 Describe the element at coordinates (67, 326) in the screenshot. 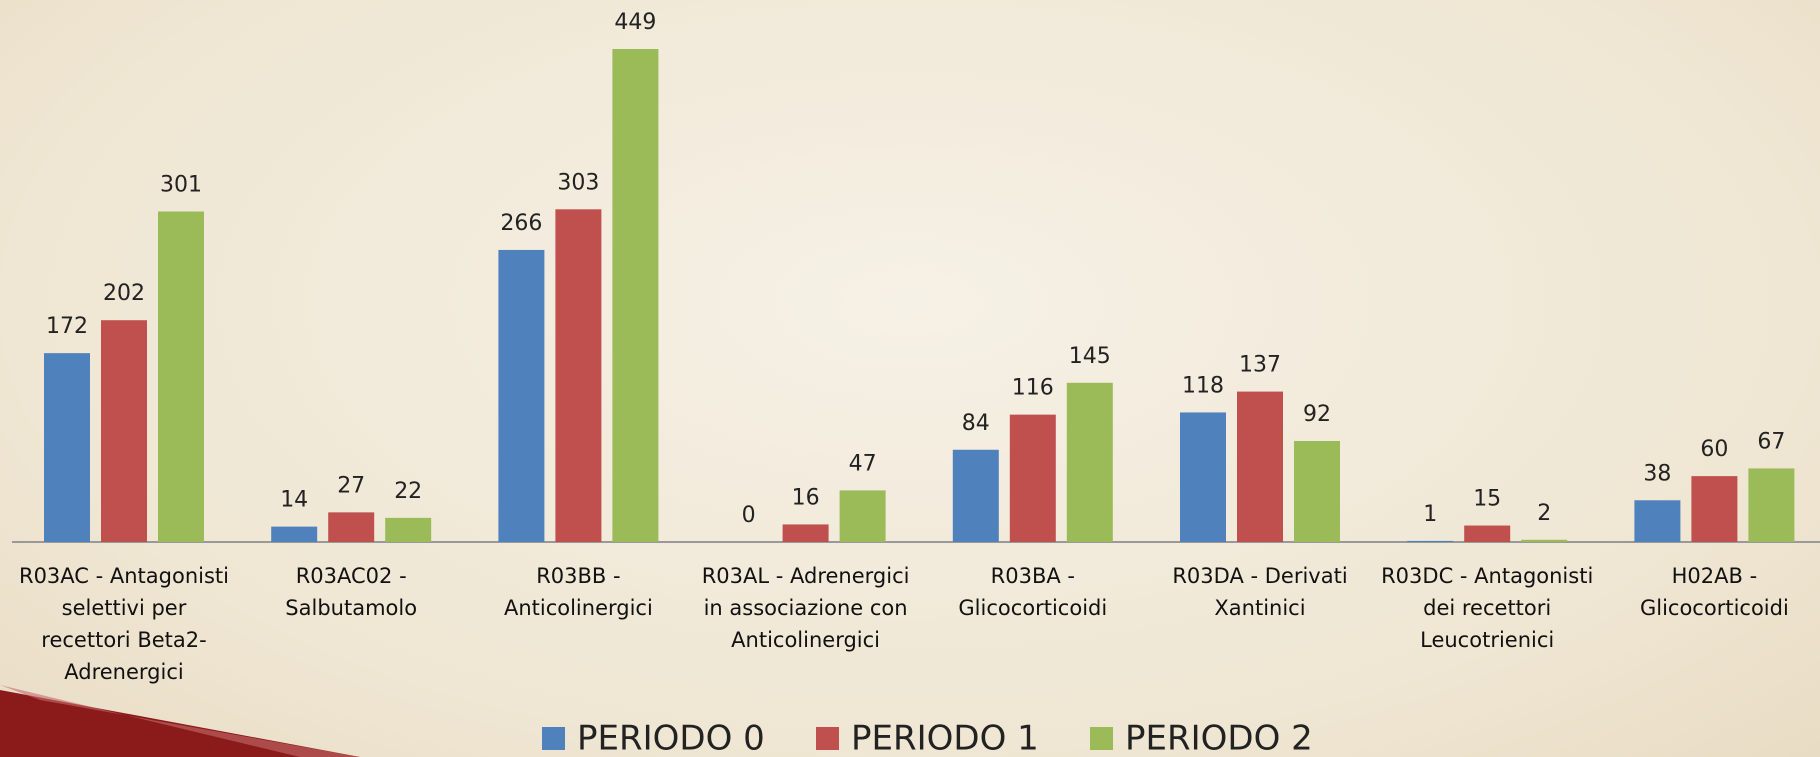

I see `data-label: 172` at that location.